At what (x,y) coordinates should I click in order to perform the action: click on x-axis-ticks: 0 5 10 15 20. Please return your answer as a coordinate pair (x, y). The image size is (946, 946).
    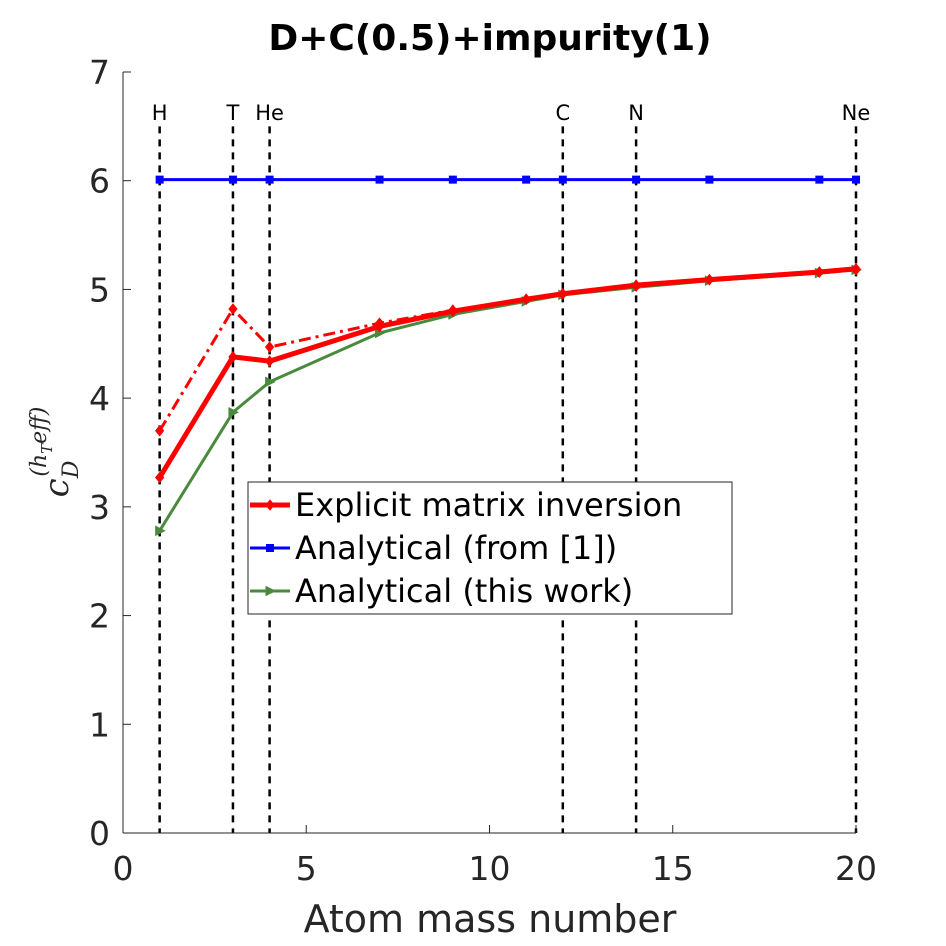
    Looking at the image, I should click on (495, 856).